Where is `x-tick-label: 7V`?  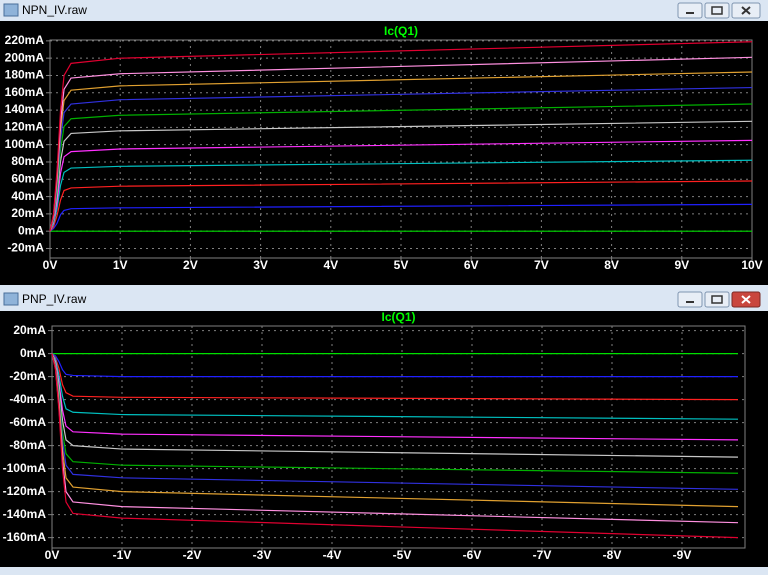
x-tick-label: 7V is located at coordinates (541, 265).